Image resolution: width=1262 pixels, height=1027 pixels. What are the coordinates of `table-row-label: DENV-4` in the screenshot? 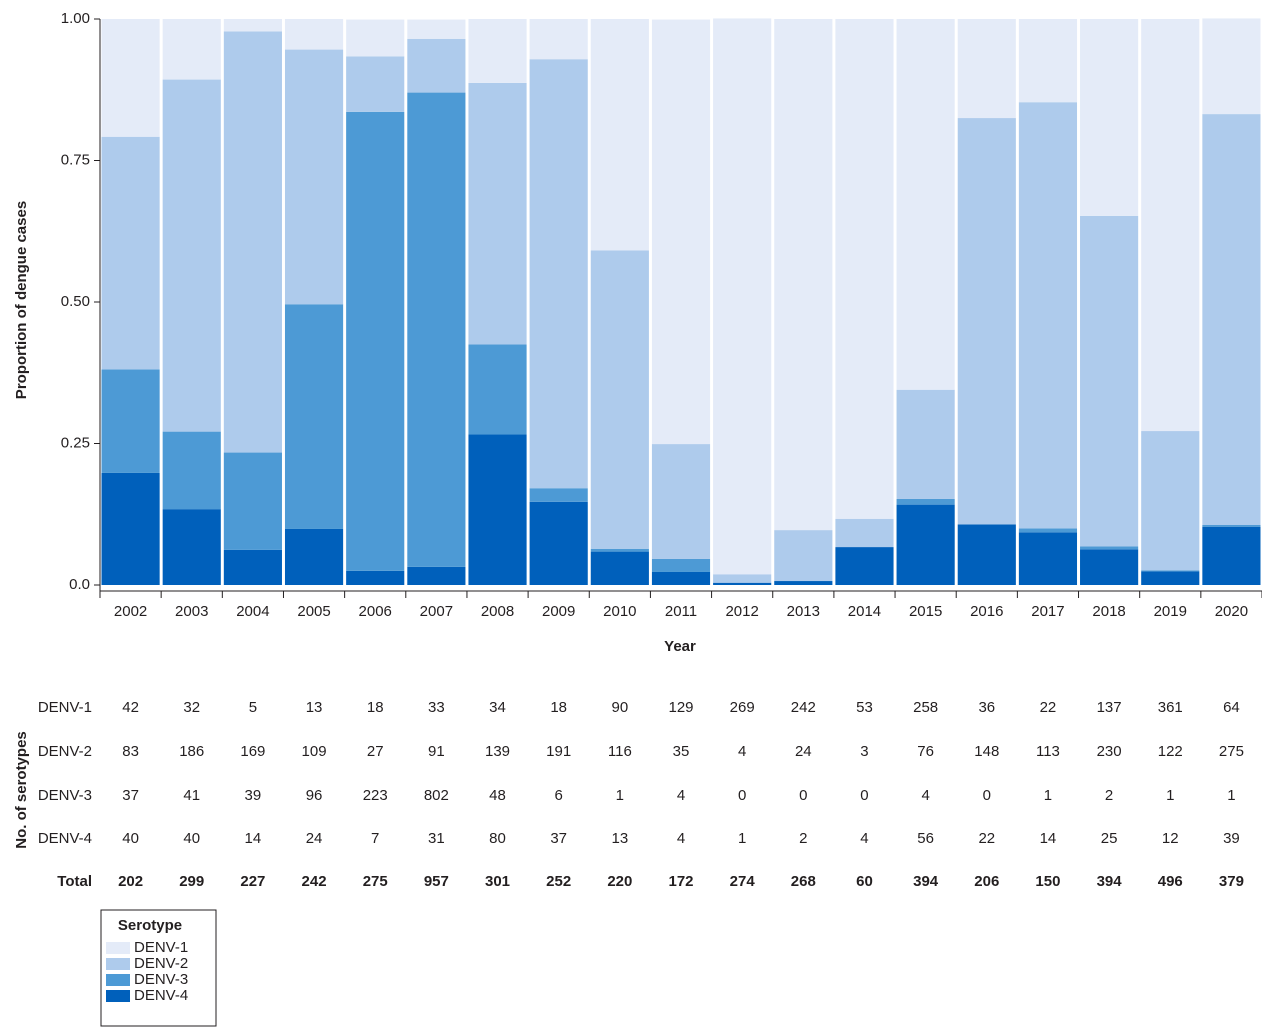 It's located at (65, 838).